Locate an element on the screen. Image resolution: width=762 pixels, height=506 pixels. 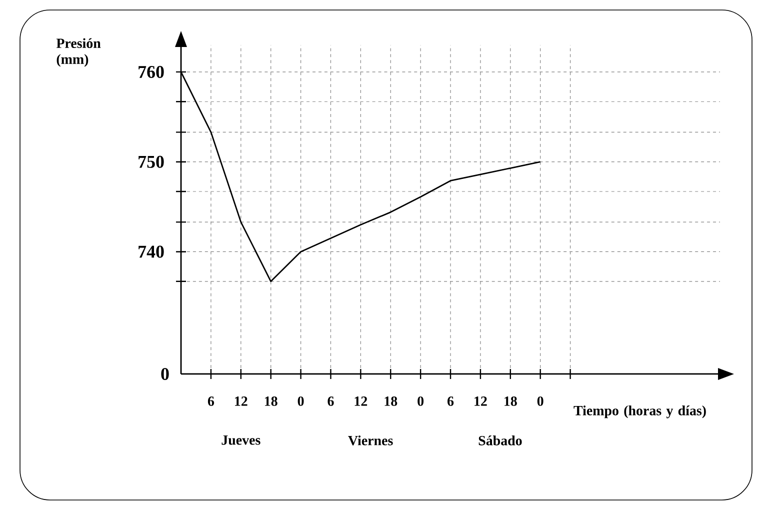
y-tick-label: 740 is located at coordinates (151, 252).